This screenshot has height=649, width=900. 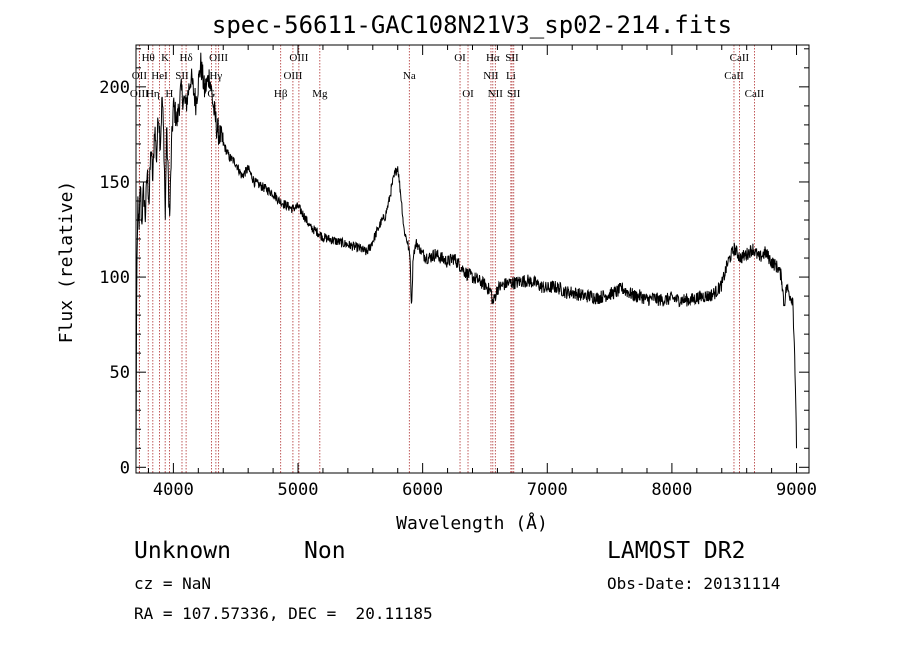 I want to click on line-label-7: SII, so click(x=182, y=76).